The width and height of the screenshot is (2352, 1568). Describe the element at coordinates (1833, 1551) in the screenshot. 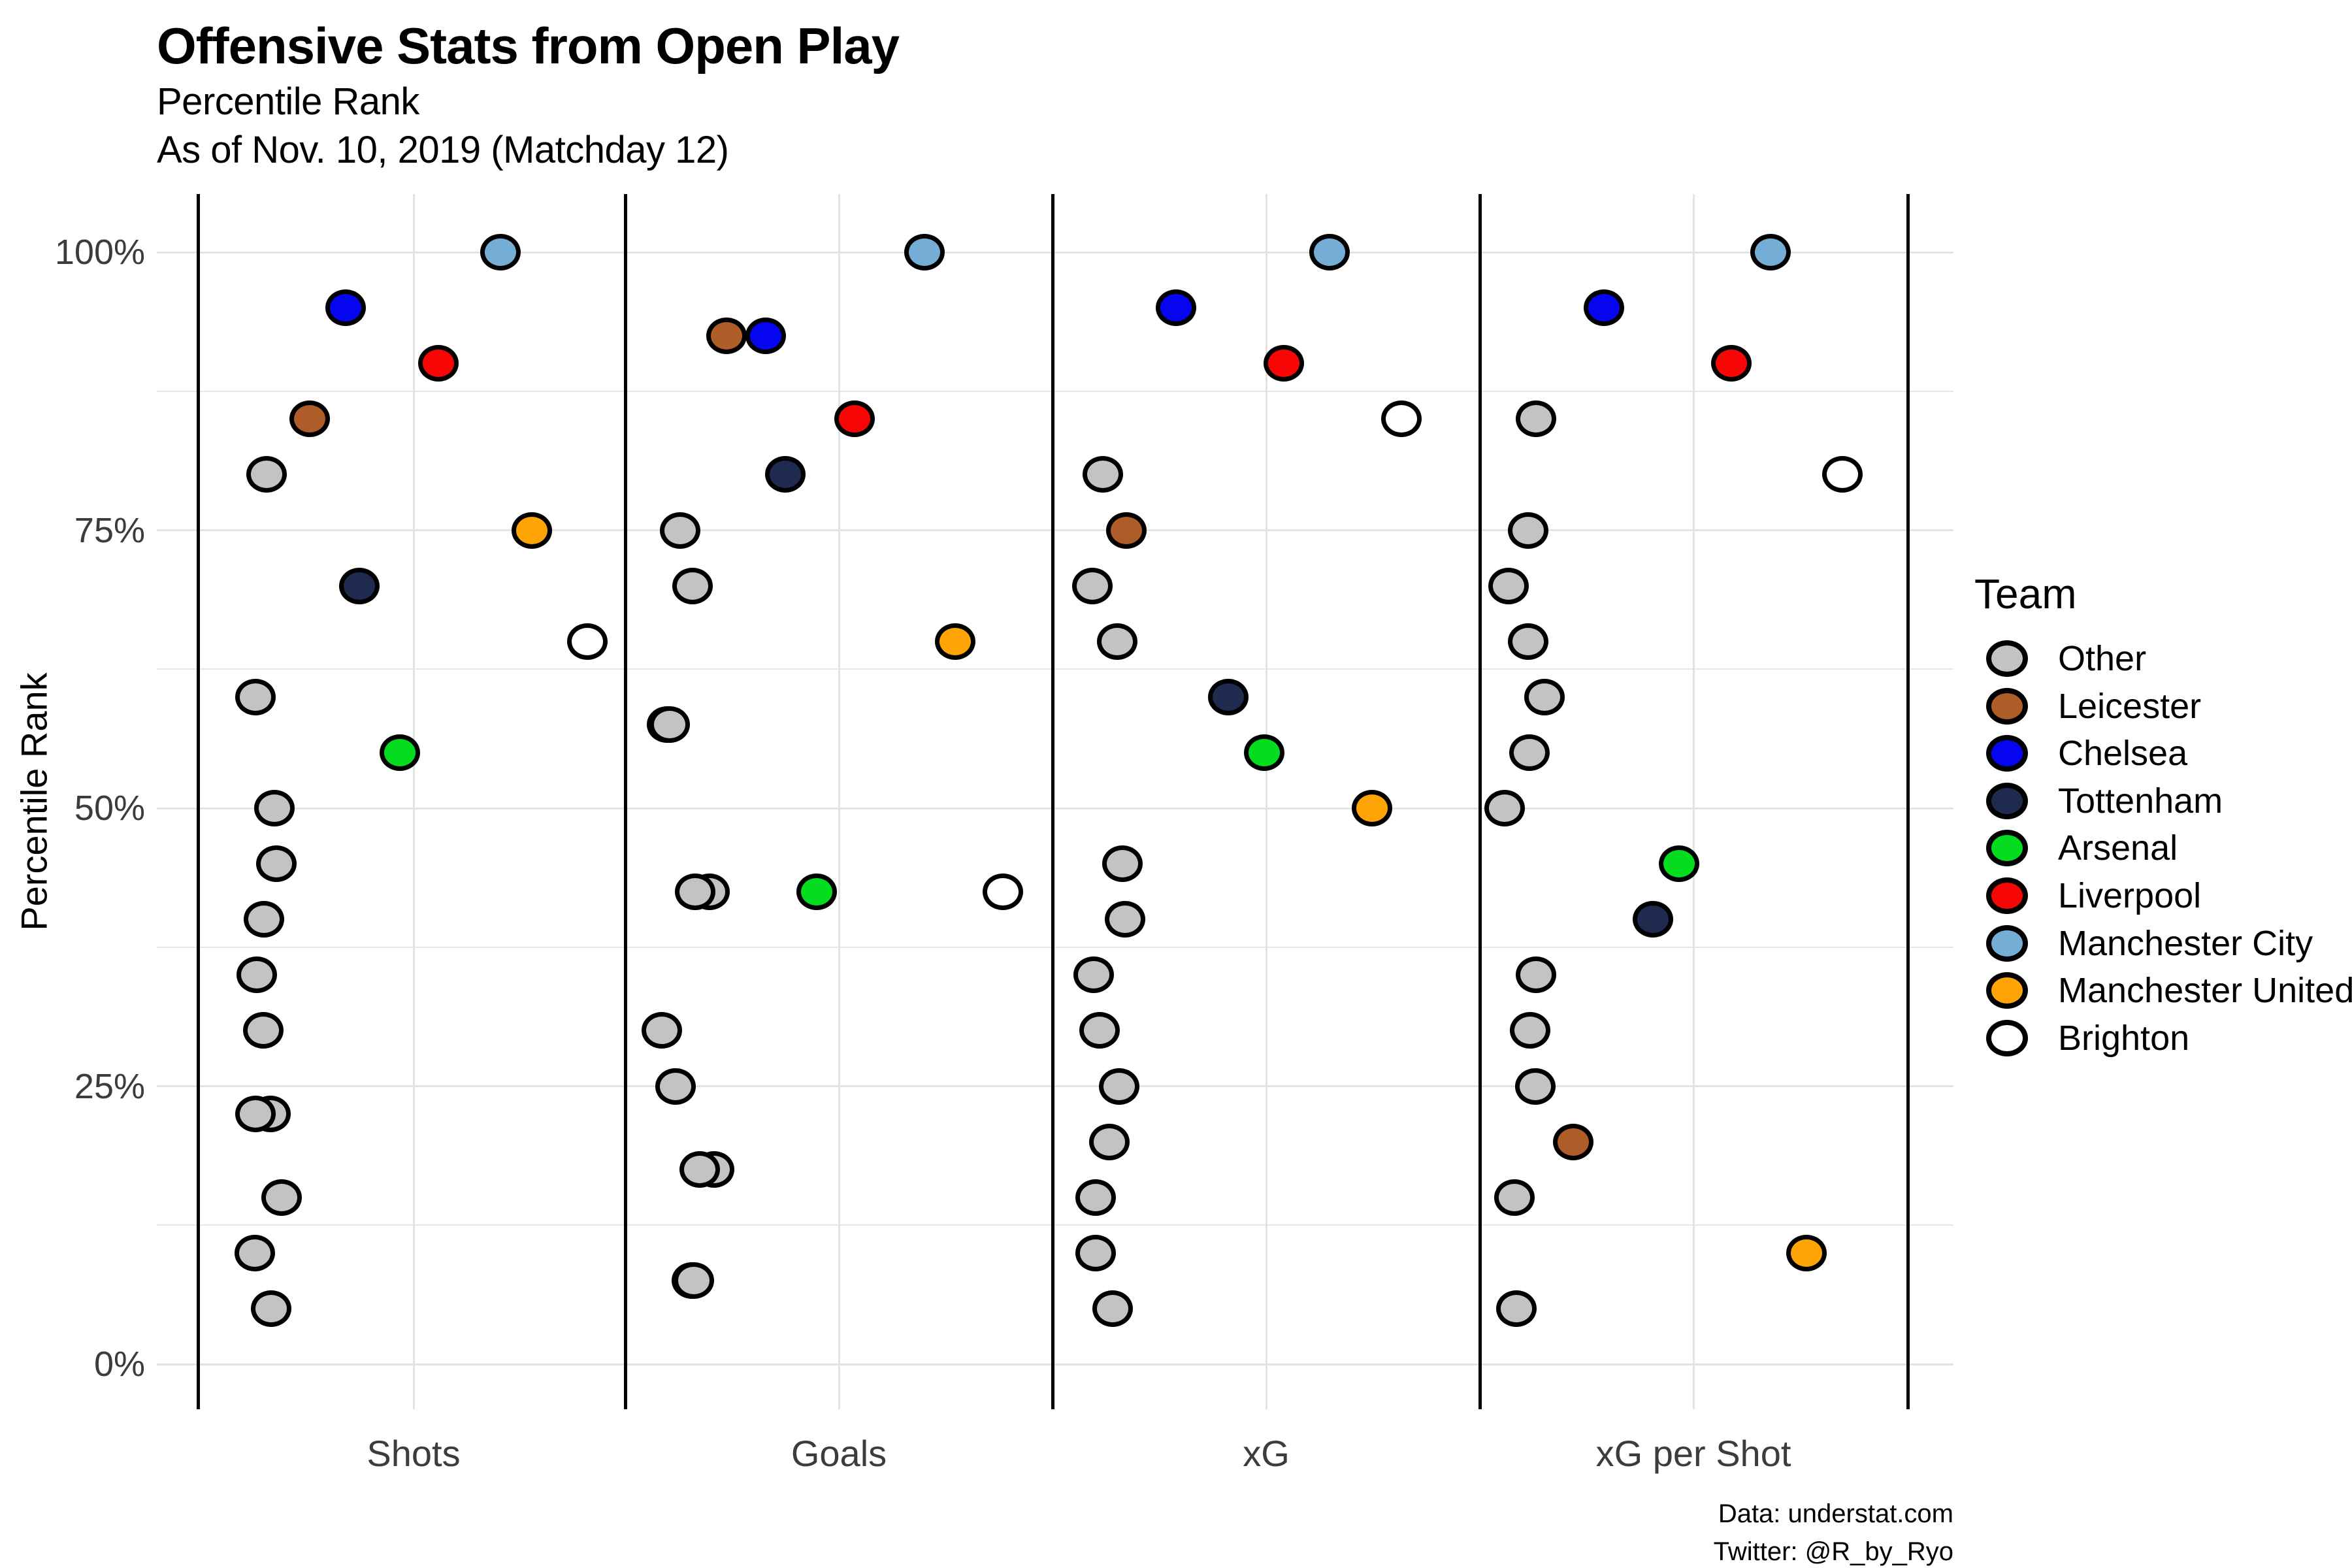

I see `footer-twitter: Twitter: @R_by_Ryo` at that location.